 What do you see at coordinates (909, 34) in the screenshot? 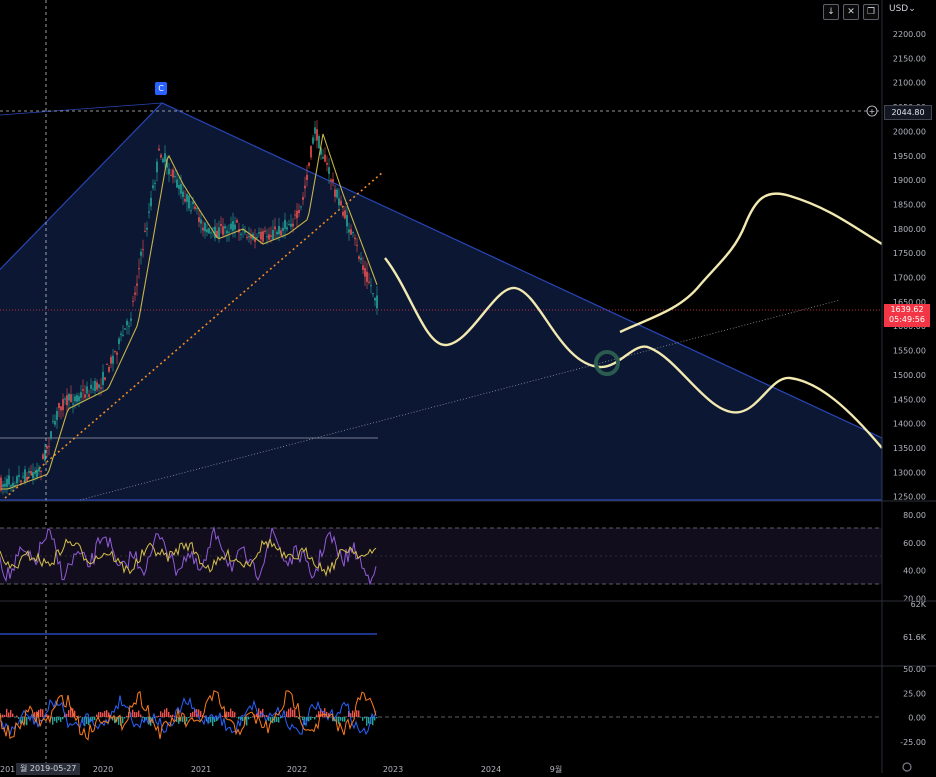
I see `price-tick-label: 2200.00` at bounding box center [909, 34].